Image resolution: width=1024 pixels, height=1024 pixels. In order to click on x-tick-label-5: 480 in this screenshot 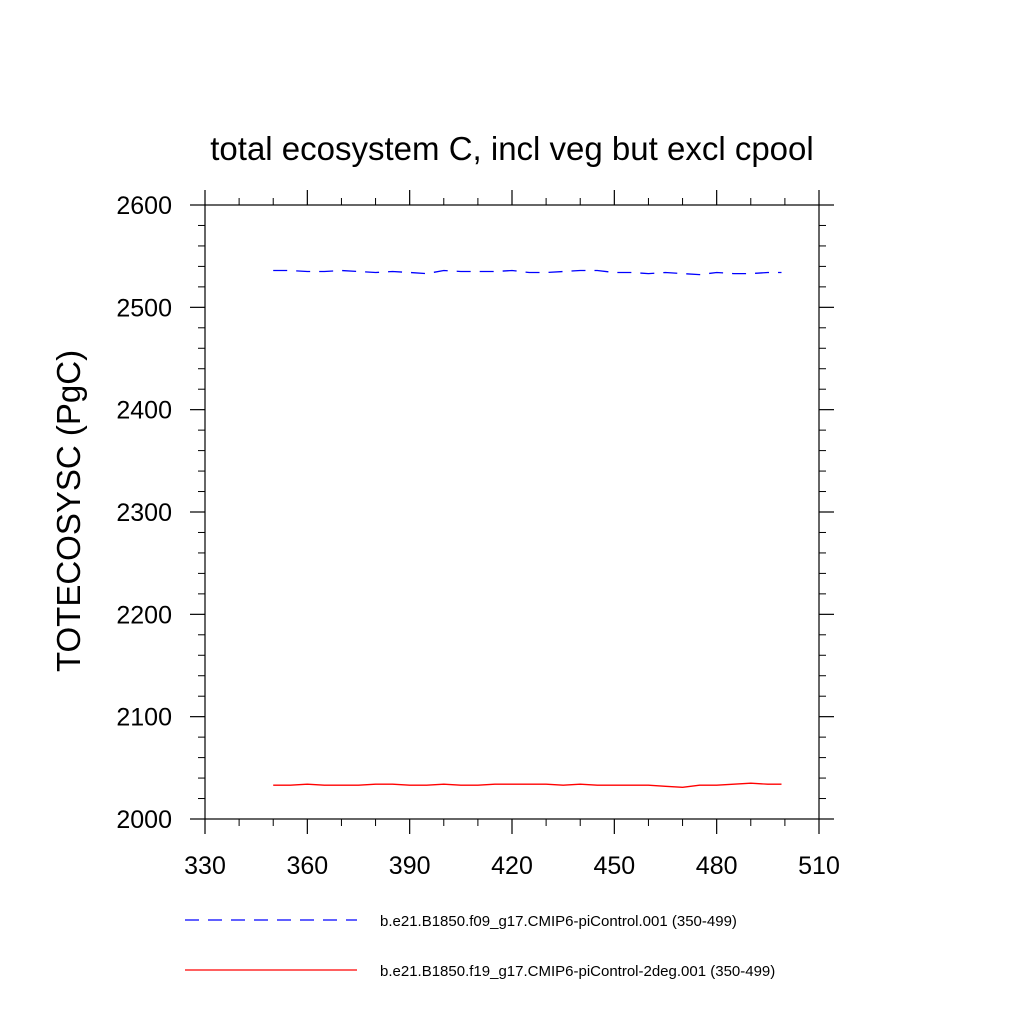, I will do `click(717, 866)`.